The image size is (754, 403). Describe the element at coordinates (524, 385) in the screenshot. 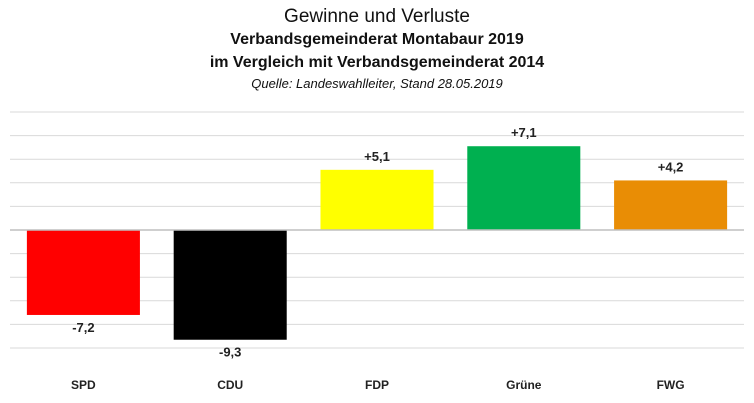

I see `category-label: Grüne` at that location.